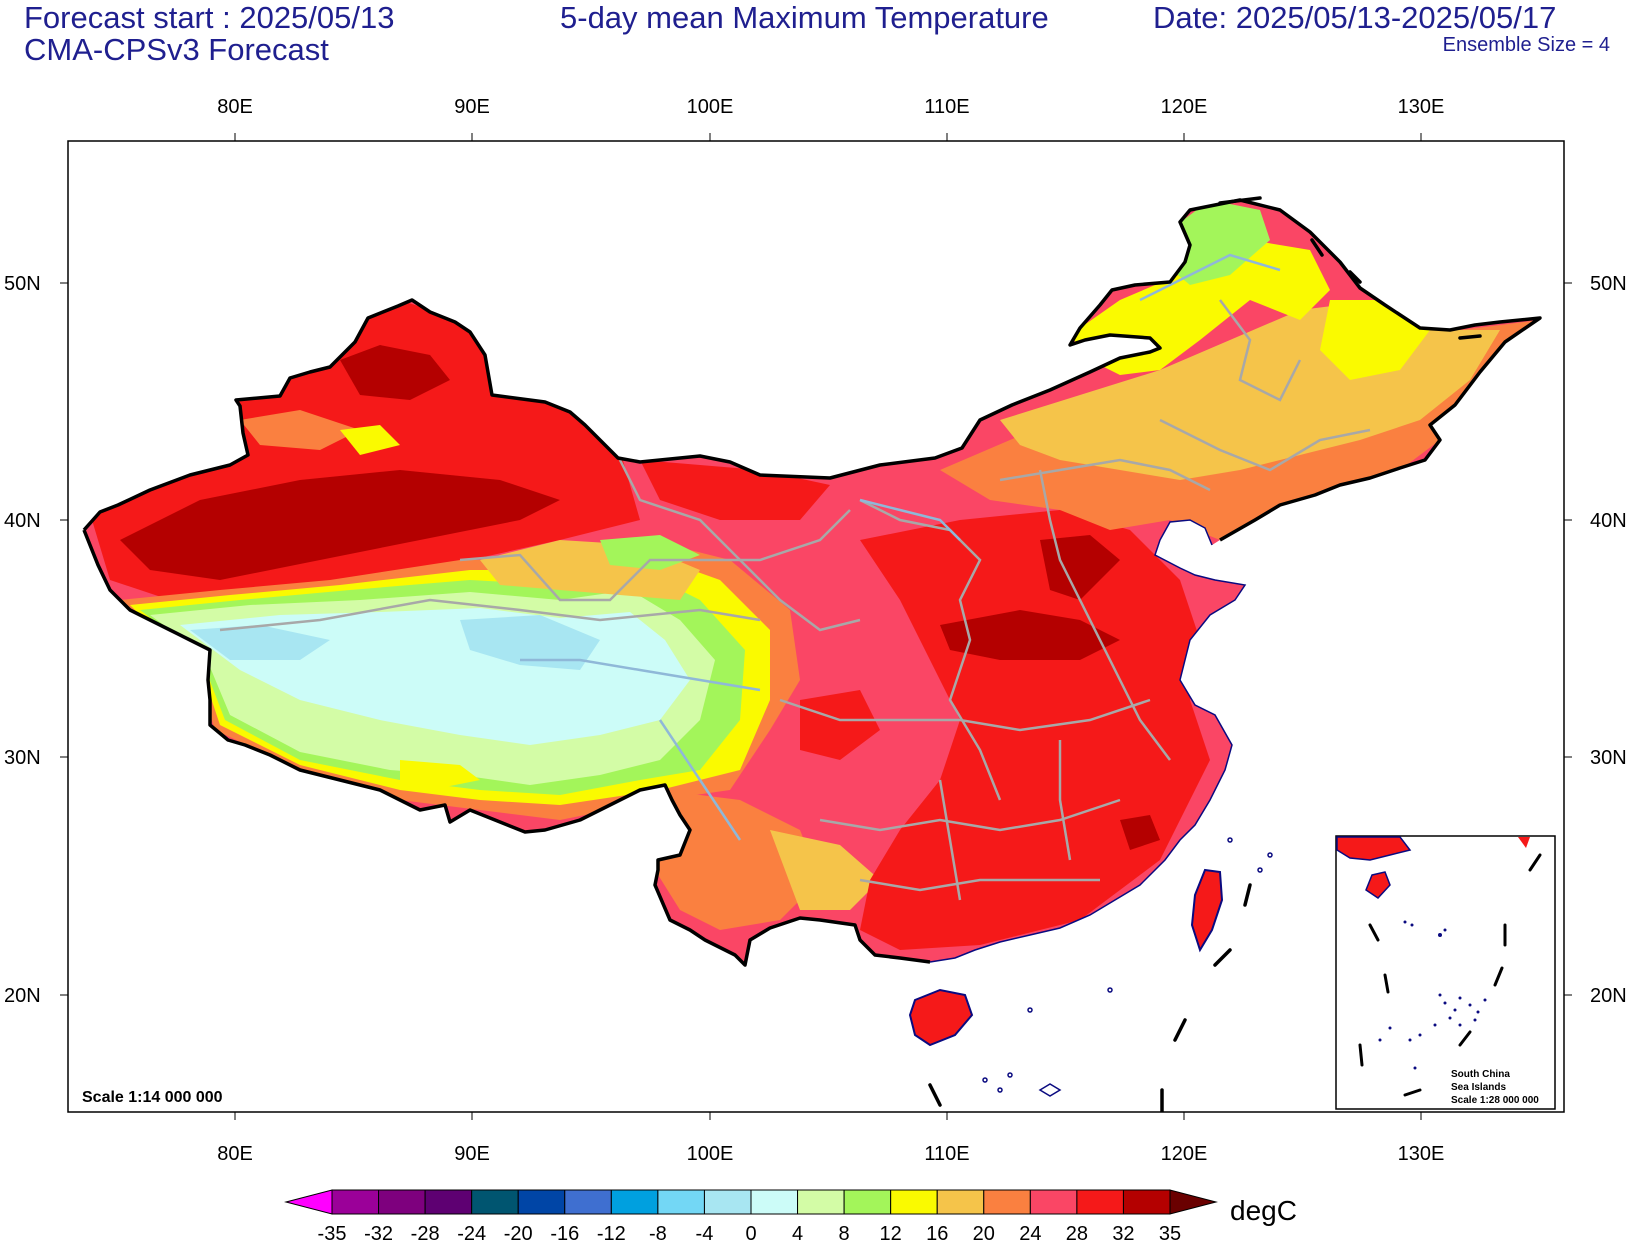 Image resolution: width=1632 pixels, height=1241 pixels. Describe the element at coordinates (710, 107) in the screenshot. I see `lon-label-top: 100E` at that location.